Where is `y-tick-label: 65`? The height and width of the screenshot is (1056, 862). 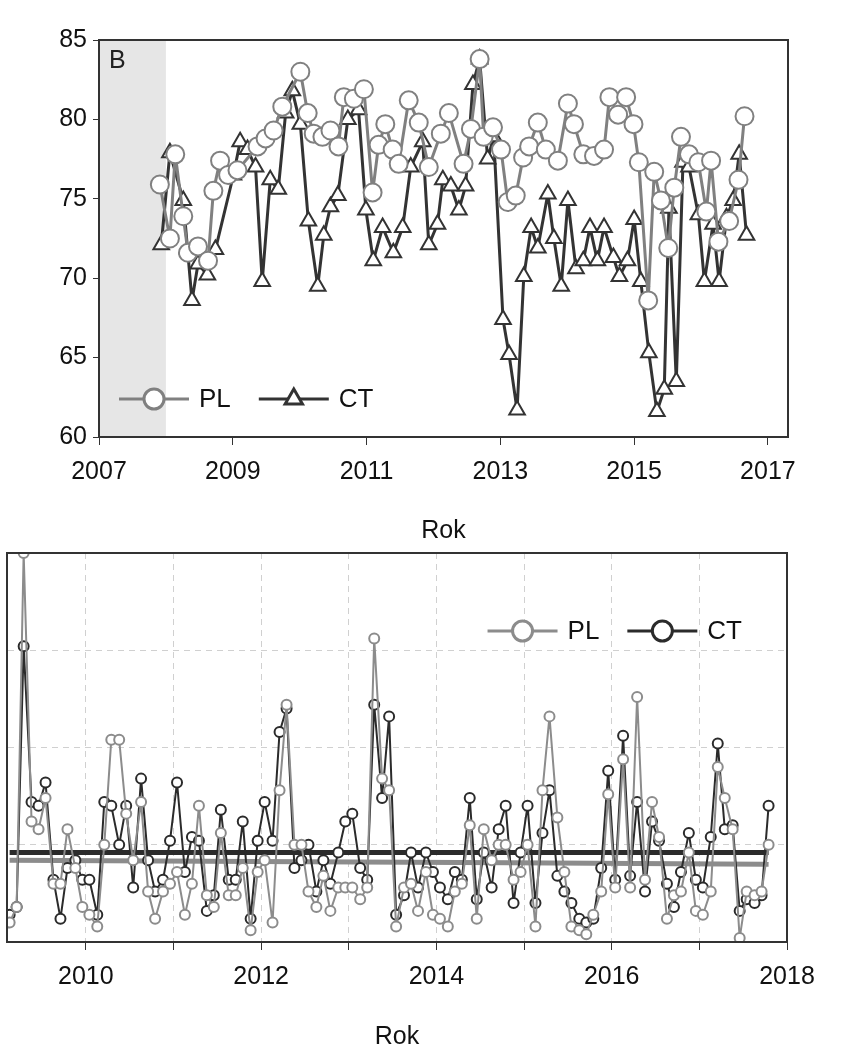
y-tick-label: 65 is located at coordinates (73, 355).